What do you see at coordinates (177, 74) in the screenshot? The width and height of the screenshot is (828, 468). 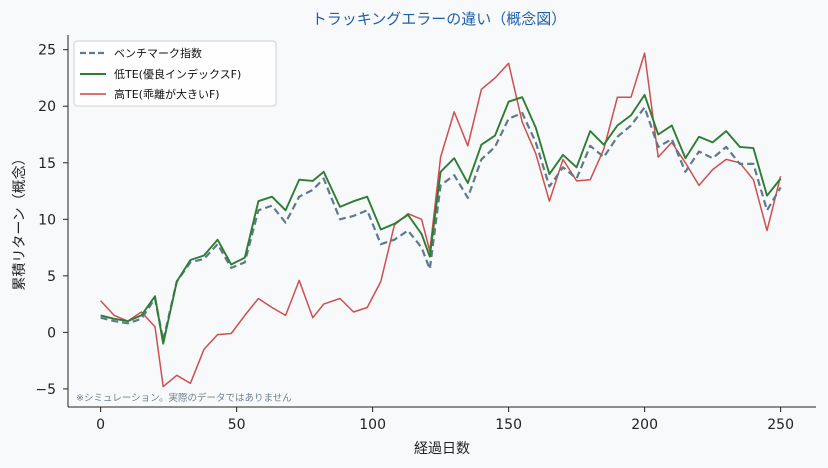 I see `legend-label-low-te: 低TE(優良インデックスF)` at bounding box center [177, 74].